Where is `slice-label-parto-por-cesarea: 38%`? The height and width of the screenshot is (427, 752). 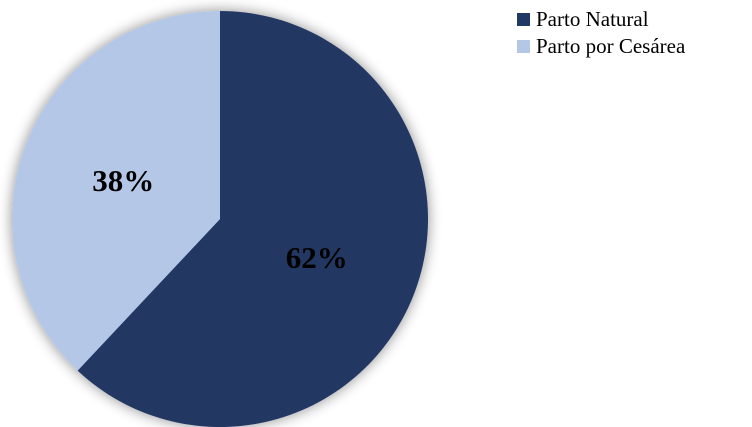 slice-label-parto-por-cesarea: 38% is located at coordinates (123, 180).